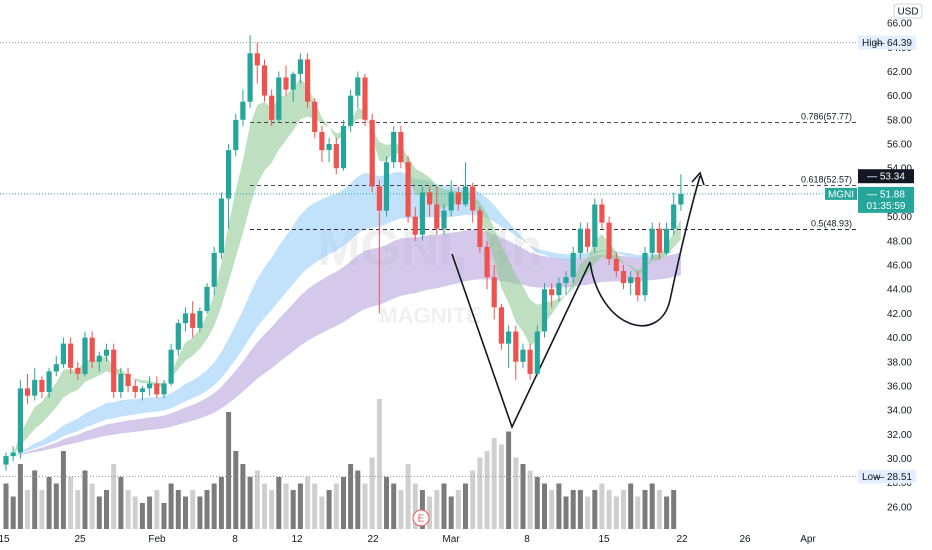 The height and width of the screenshot is (550, 932). I want to click on price-tag-value: — 51.88, so click(886, 194).